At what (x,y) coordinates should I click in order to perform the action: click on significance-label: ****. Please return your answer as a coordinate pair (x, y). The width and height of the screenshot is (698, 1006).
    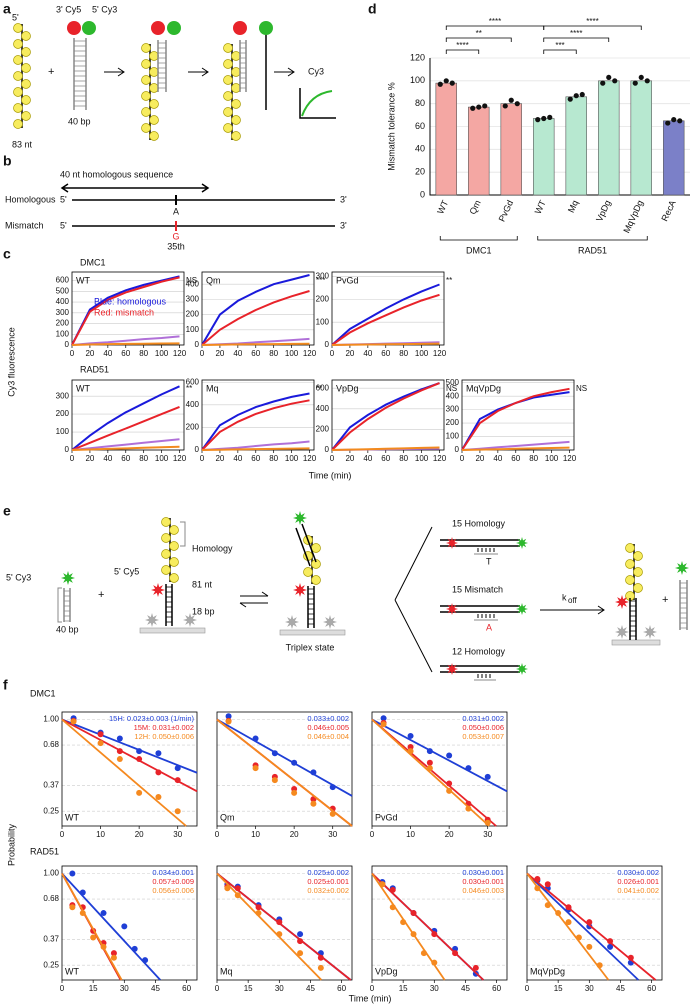
    Looking at the image, I should click on (592, 21).